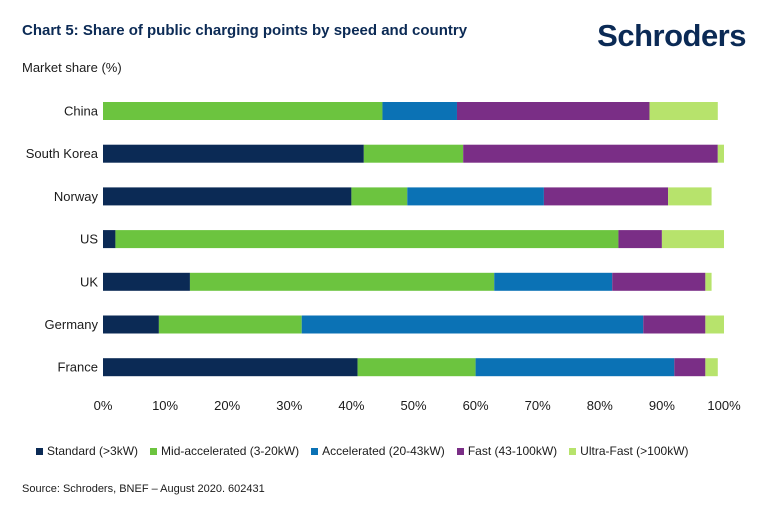 This screenshot has height=514, width=770. Describe the element at coordinates (351, 405) in the screenshot. I see `x-tick-label: 40%` at that location.